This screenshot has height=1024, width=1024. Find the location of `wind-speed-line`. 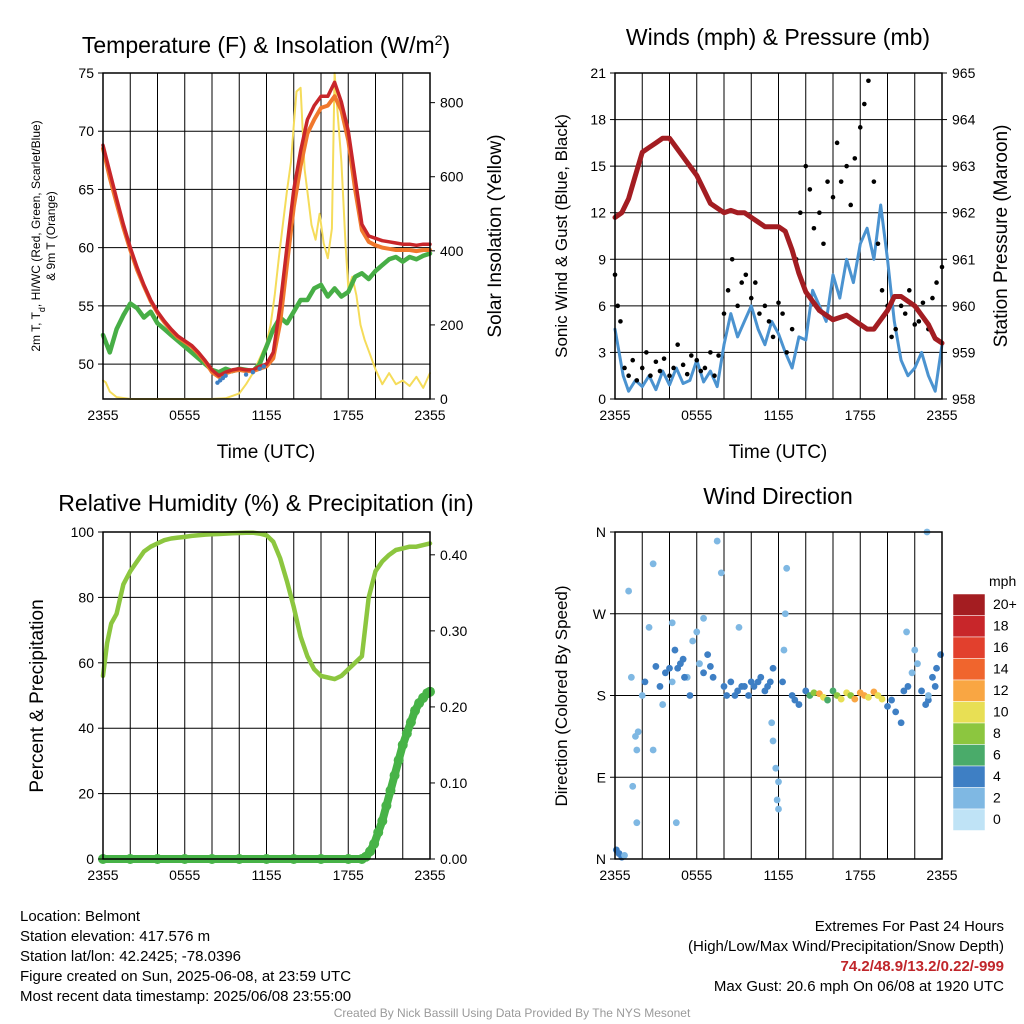

wind-speed-line is located at coordinates (778, 298).